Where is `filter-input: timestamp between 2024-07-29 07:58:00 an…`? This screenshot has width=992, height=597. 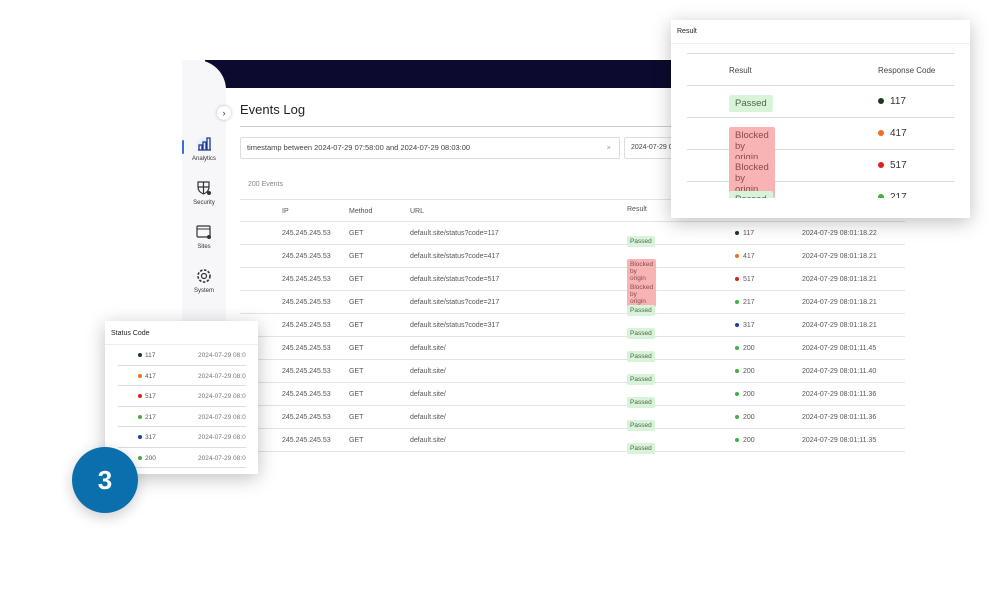
filter-input: timestamp between 2024-07-29 07:58:00 an… is located at coordinates (430, 148).